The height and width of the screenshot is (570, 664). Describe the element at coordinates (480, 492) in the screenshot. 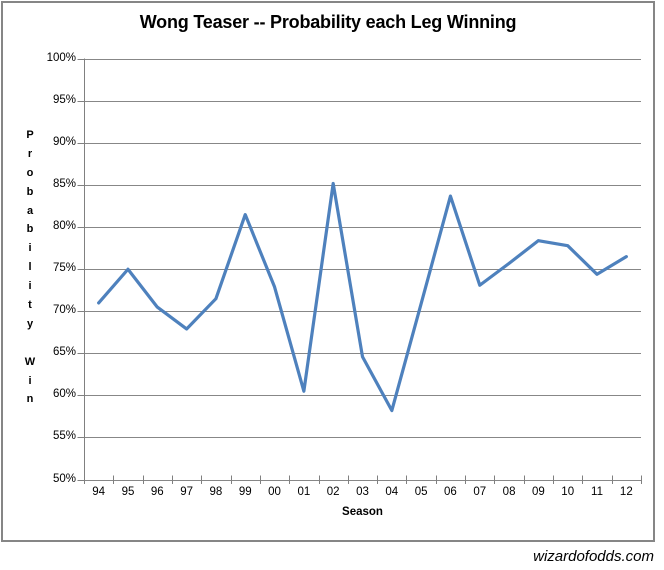

I see `x-tick-label: 07` at that location.